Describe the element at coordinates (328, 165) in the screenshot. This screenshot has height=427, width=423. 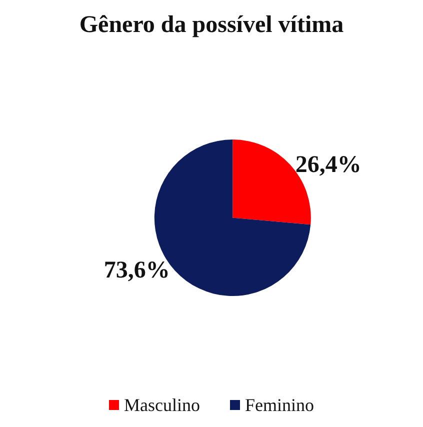
I see `data-label: 26,4%` at that location.